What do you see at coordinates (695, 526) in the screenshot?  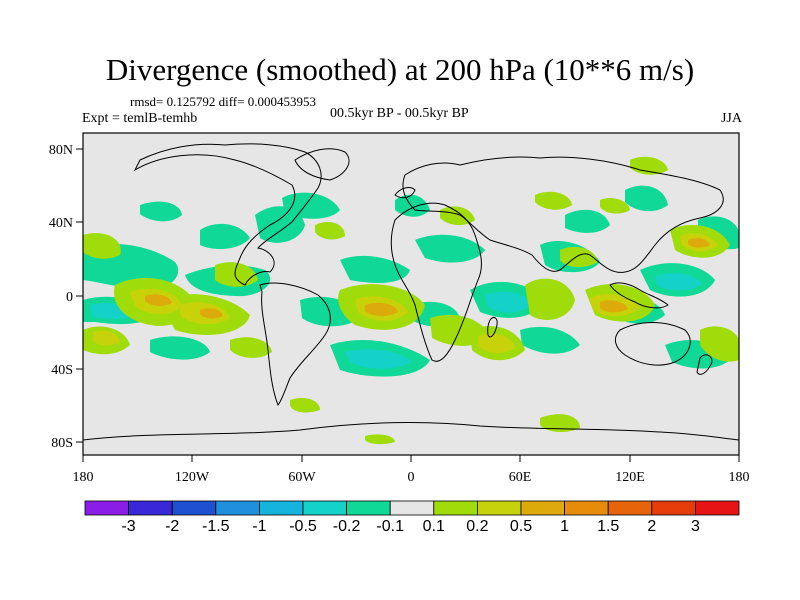 I see `colorbar-label: 3` at bounding box center [695, 526].